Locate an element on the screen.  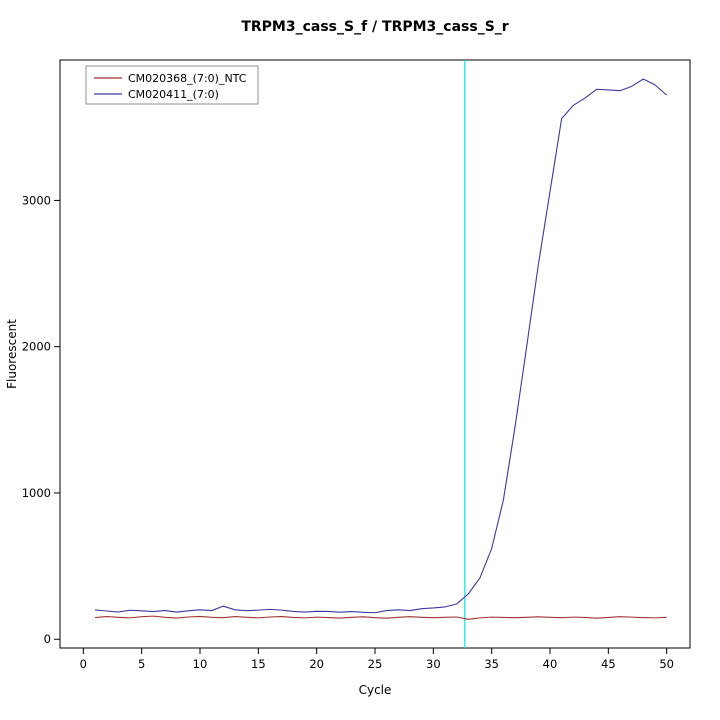
x-tick-label: 35 is located at coordinates (491, 664).